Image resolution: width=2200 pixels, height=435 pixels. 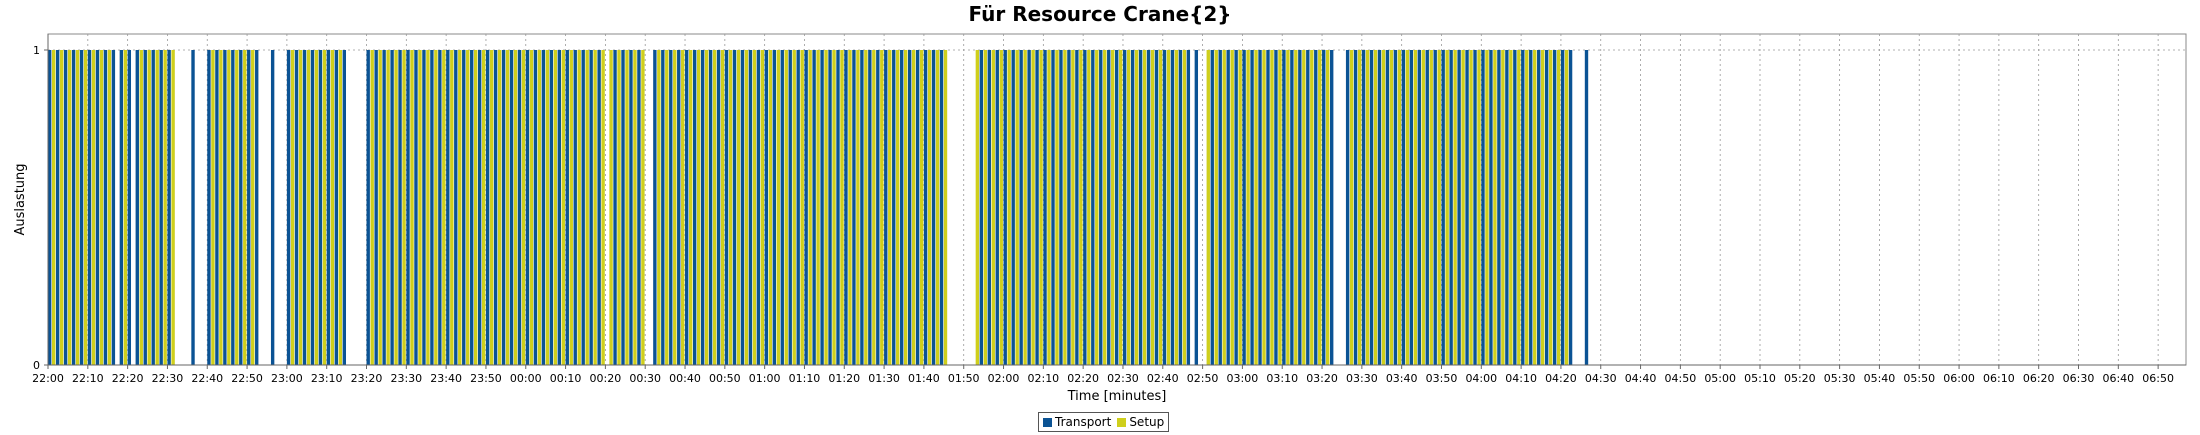 What do you see at coordinates (1083, 422) in the screenshot?
I see `legend-label-transport: Transport` at bounding box center [1083, 422].